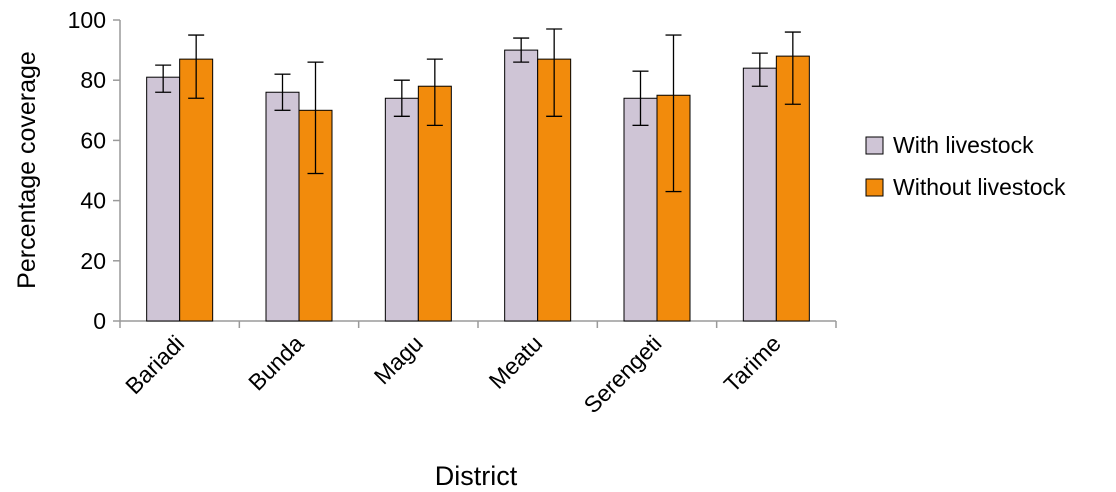 The image size is (1116, 492). I want to click on legend-label: Without livestock, so click(979, 187).